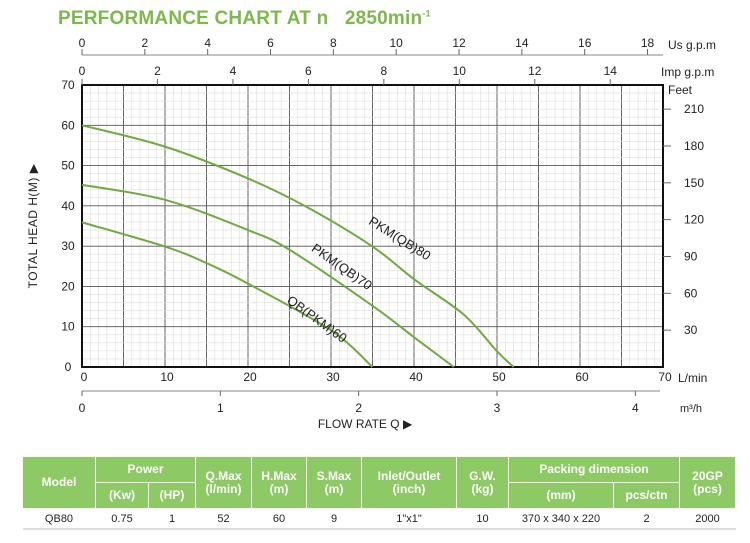  What do you see at coordinates (333, 43) in the screenshot?
I see `usgpm-tick-label: 8` at bounding box center [333, 43].